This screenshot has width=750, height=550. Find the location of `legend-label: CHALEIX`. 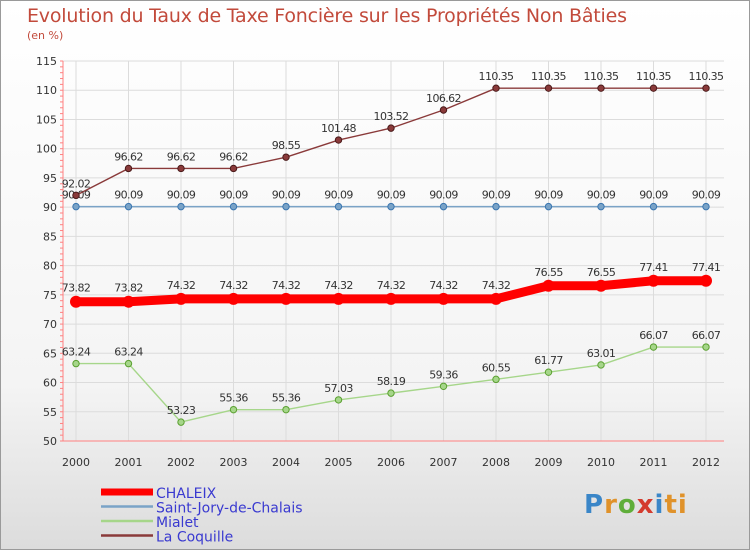

legend-label: CHALEIX is located at coordinates (186, 494).